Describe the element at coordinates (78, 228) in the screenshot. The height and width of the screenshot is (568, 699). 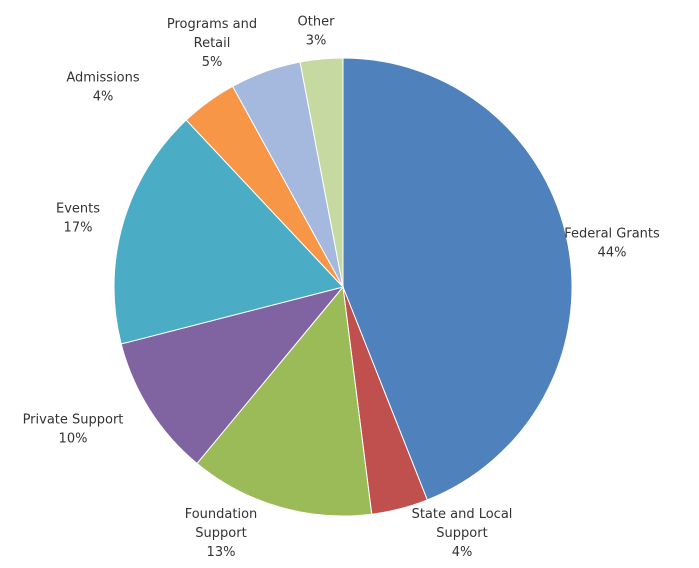
I see `data-label-events: 17%` at that location.